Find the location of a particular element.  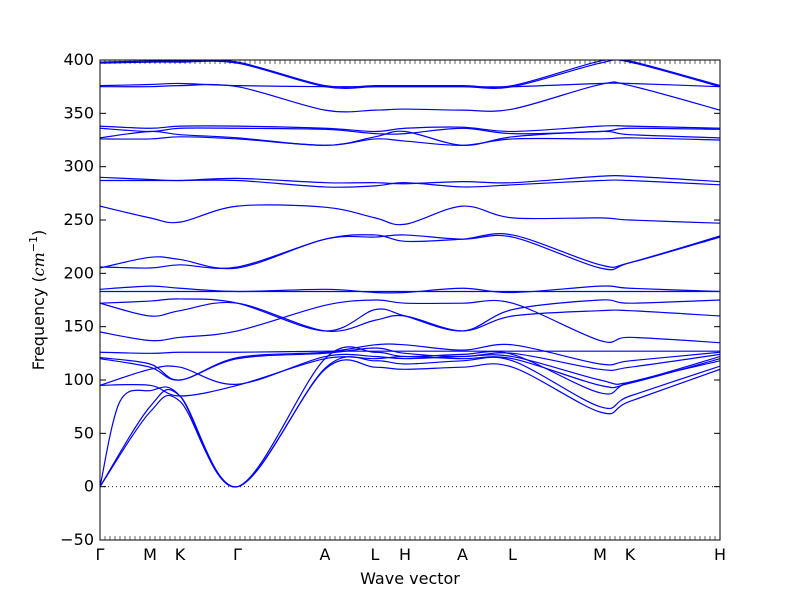

y-axis-title: Frequency (cm−1) is located at coordinates (37, 300).